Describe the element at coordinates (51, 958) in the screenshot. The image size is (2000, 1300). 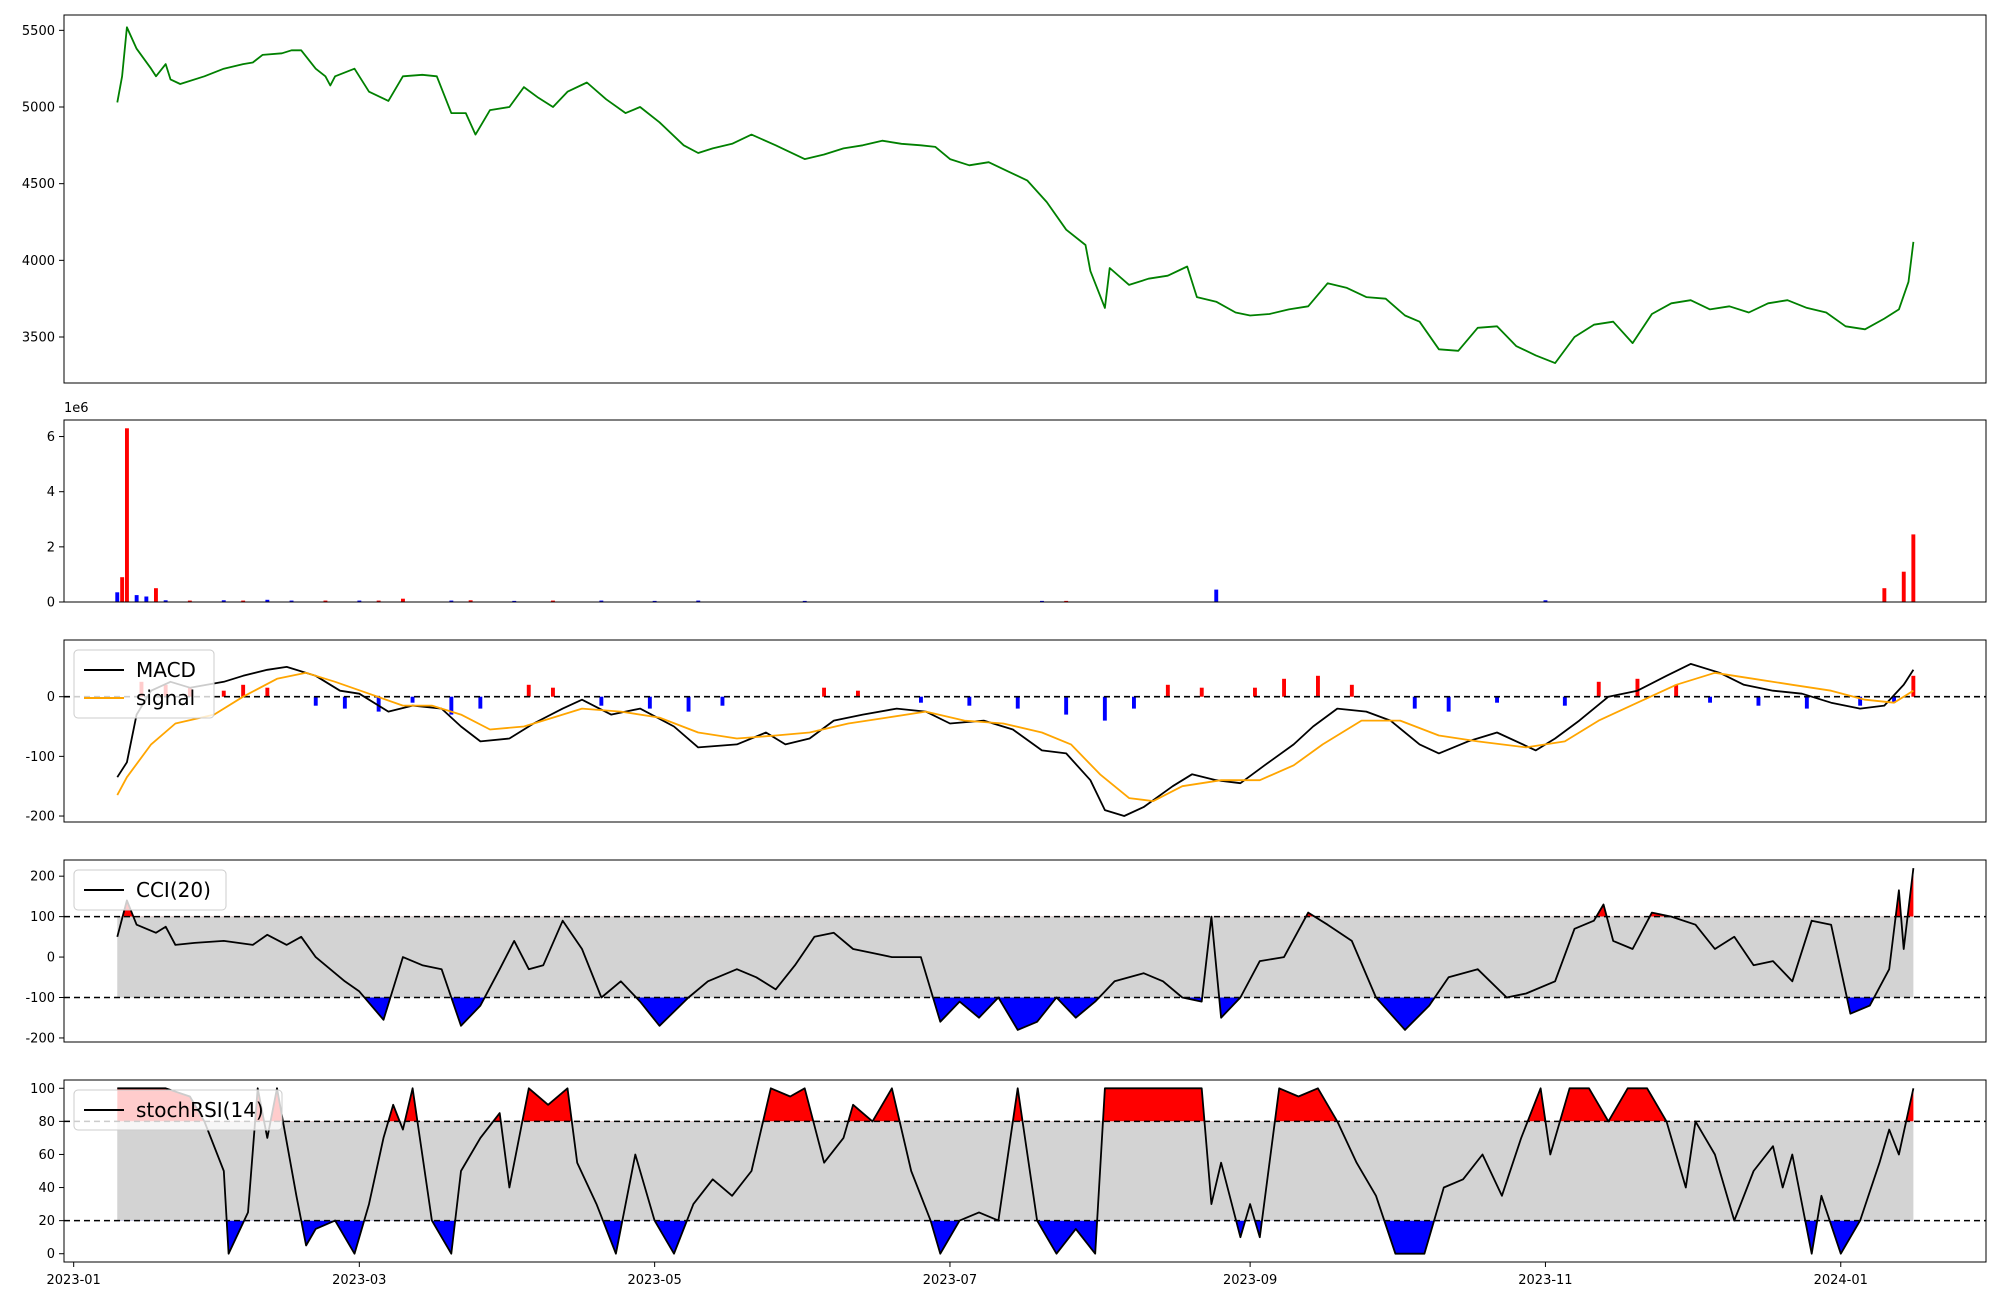
I see `cci-y-tick-label: 0` at that location.